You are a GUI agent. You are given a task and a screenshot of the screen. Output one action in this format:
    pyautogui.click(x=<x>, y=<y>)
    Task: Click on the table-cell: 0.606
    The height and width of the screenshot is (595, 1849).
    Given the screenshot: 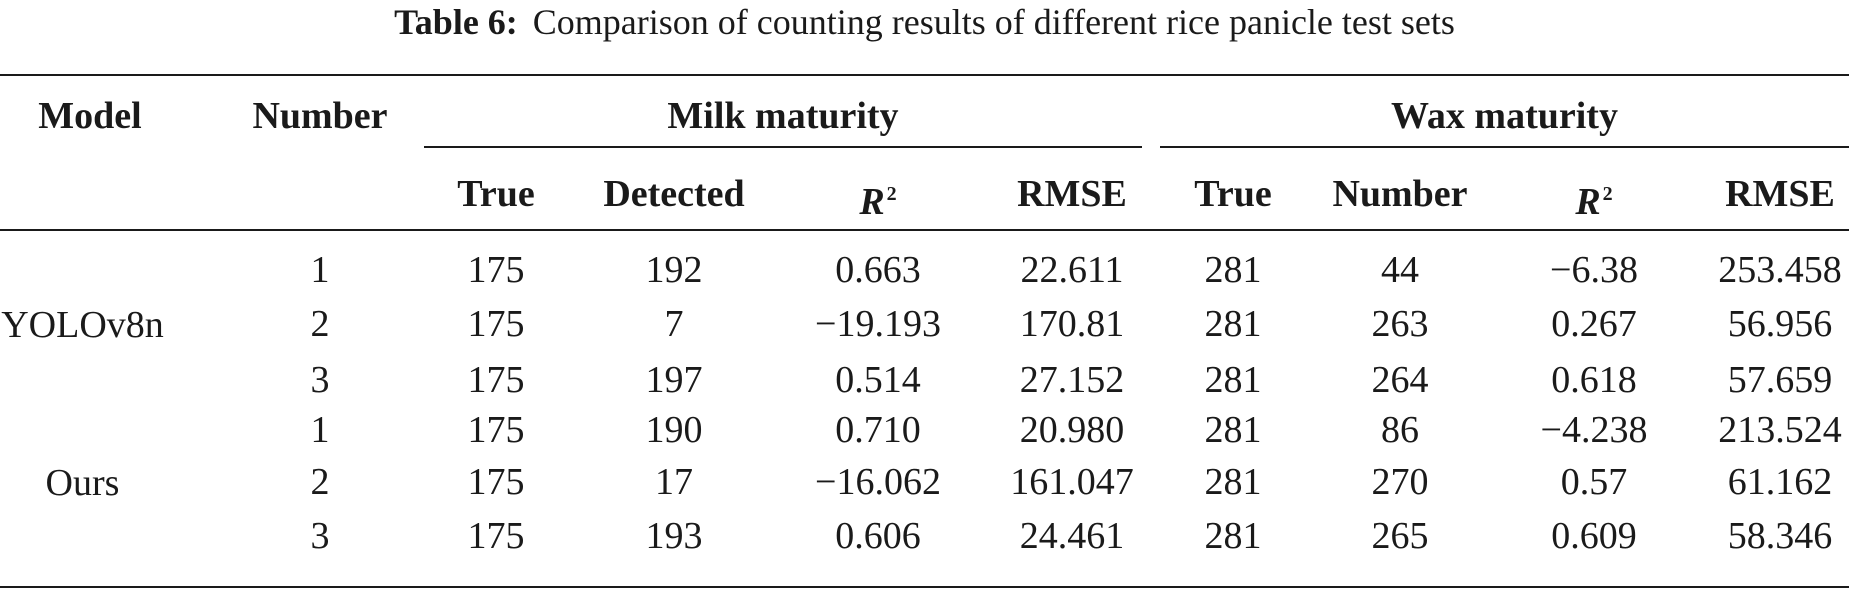 What is the action you would take?
    pyautogui.click(x=878, y=536)
    